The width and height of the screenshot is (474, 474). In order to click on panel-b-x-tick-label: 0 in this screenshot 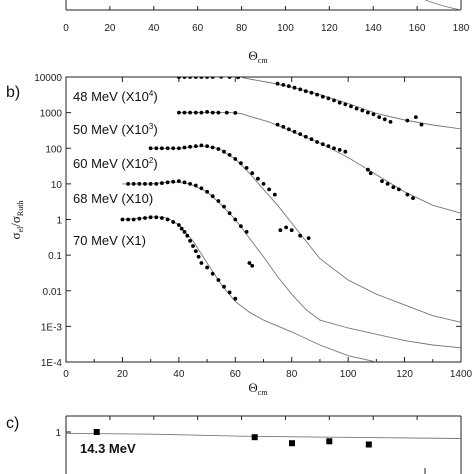, I will do `click(66, 374)`.